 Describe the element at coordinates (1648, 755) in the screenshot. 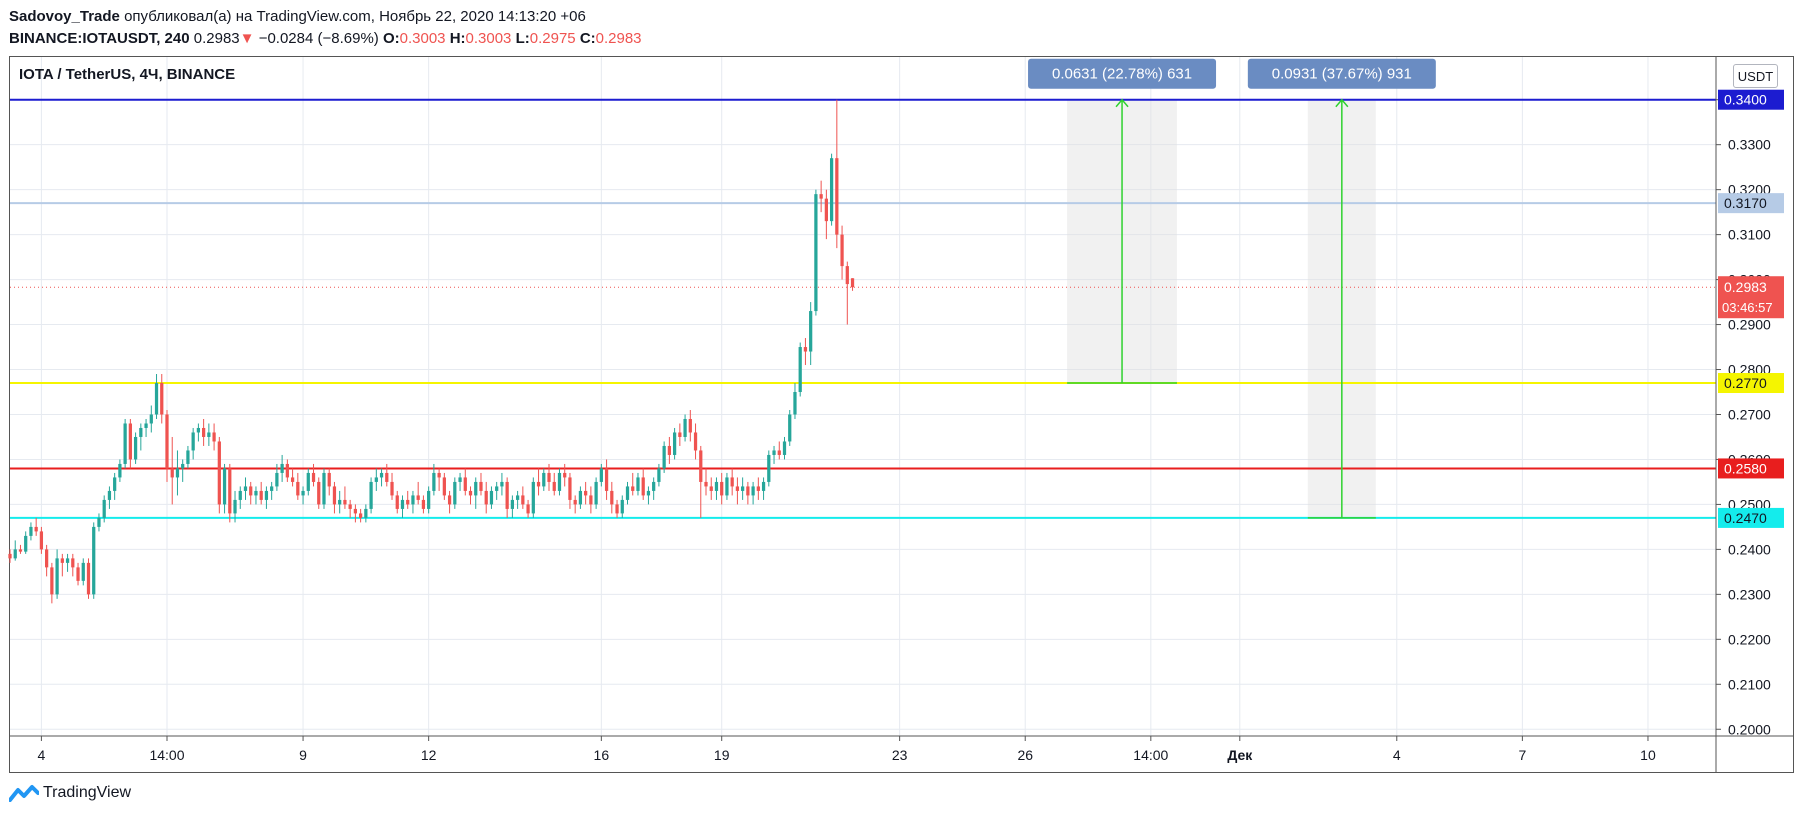

I see `time-tick-label: 10` at that location.